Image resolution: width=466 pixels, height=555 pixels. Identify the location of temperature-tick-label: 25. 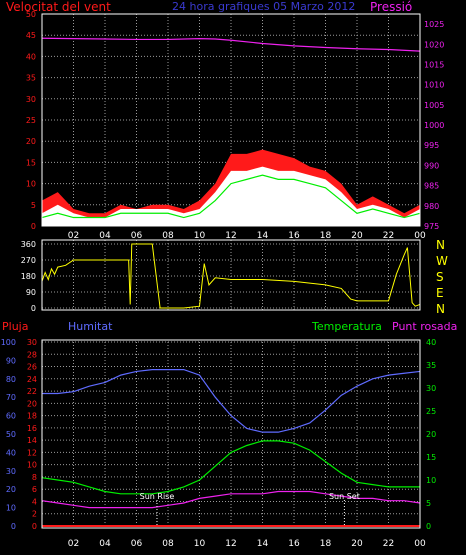
(431, 411).